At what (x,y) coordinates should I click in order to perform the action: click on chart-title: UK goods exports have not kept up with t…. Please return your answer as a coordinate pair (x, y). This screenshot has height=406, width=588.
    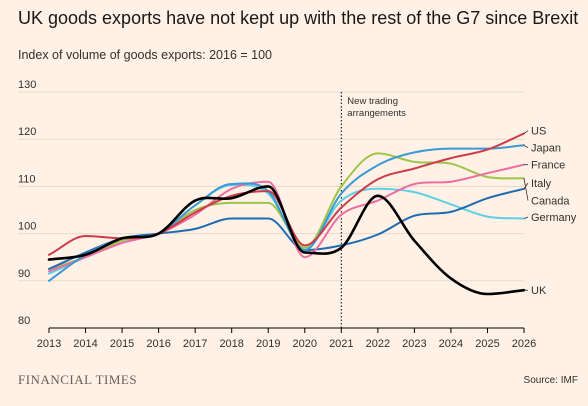
    Looking at the image, I should click on (298, 18).